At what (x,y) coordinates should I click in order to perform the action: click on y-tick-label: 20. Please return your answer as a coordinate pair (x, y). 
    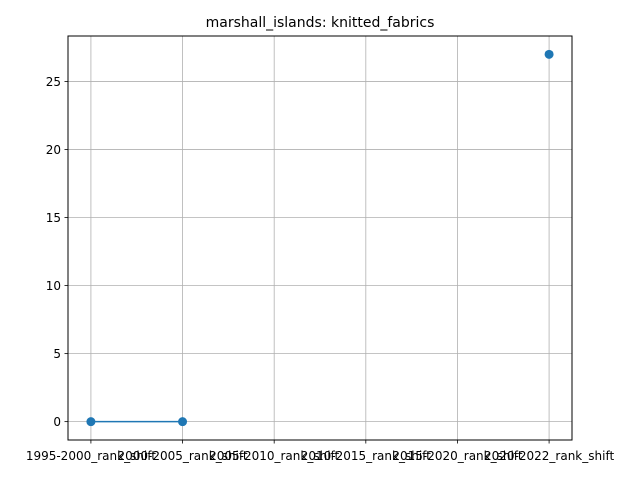
    Looking at the image, I should click on (53, 150).